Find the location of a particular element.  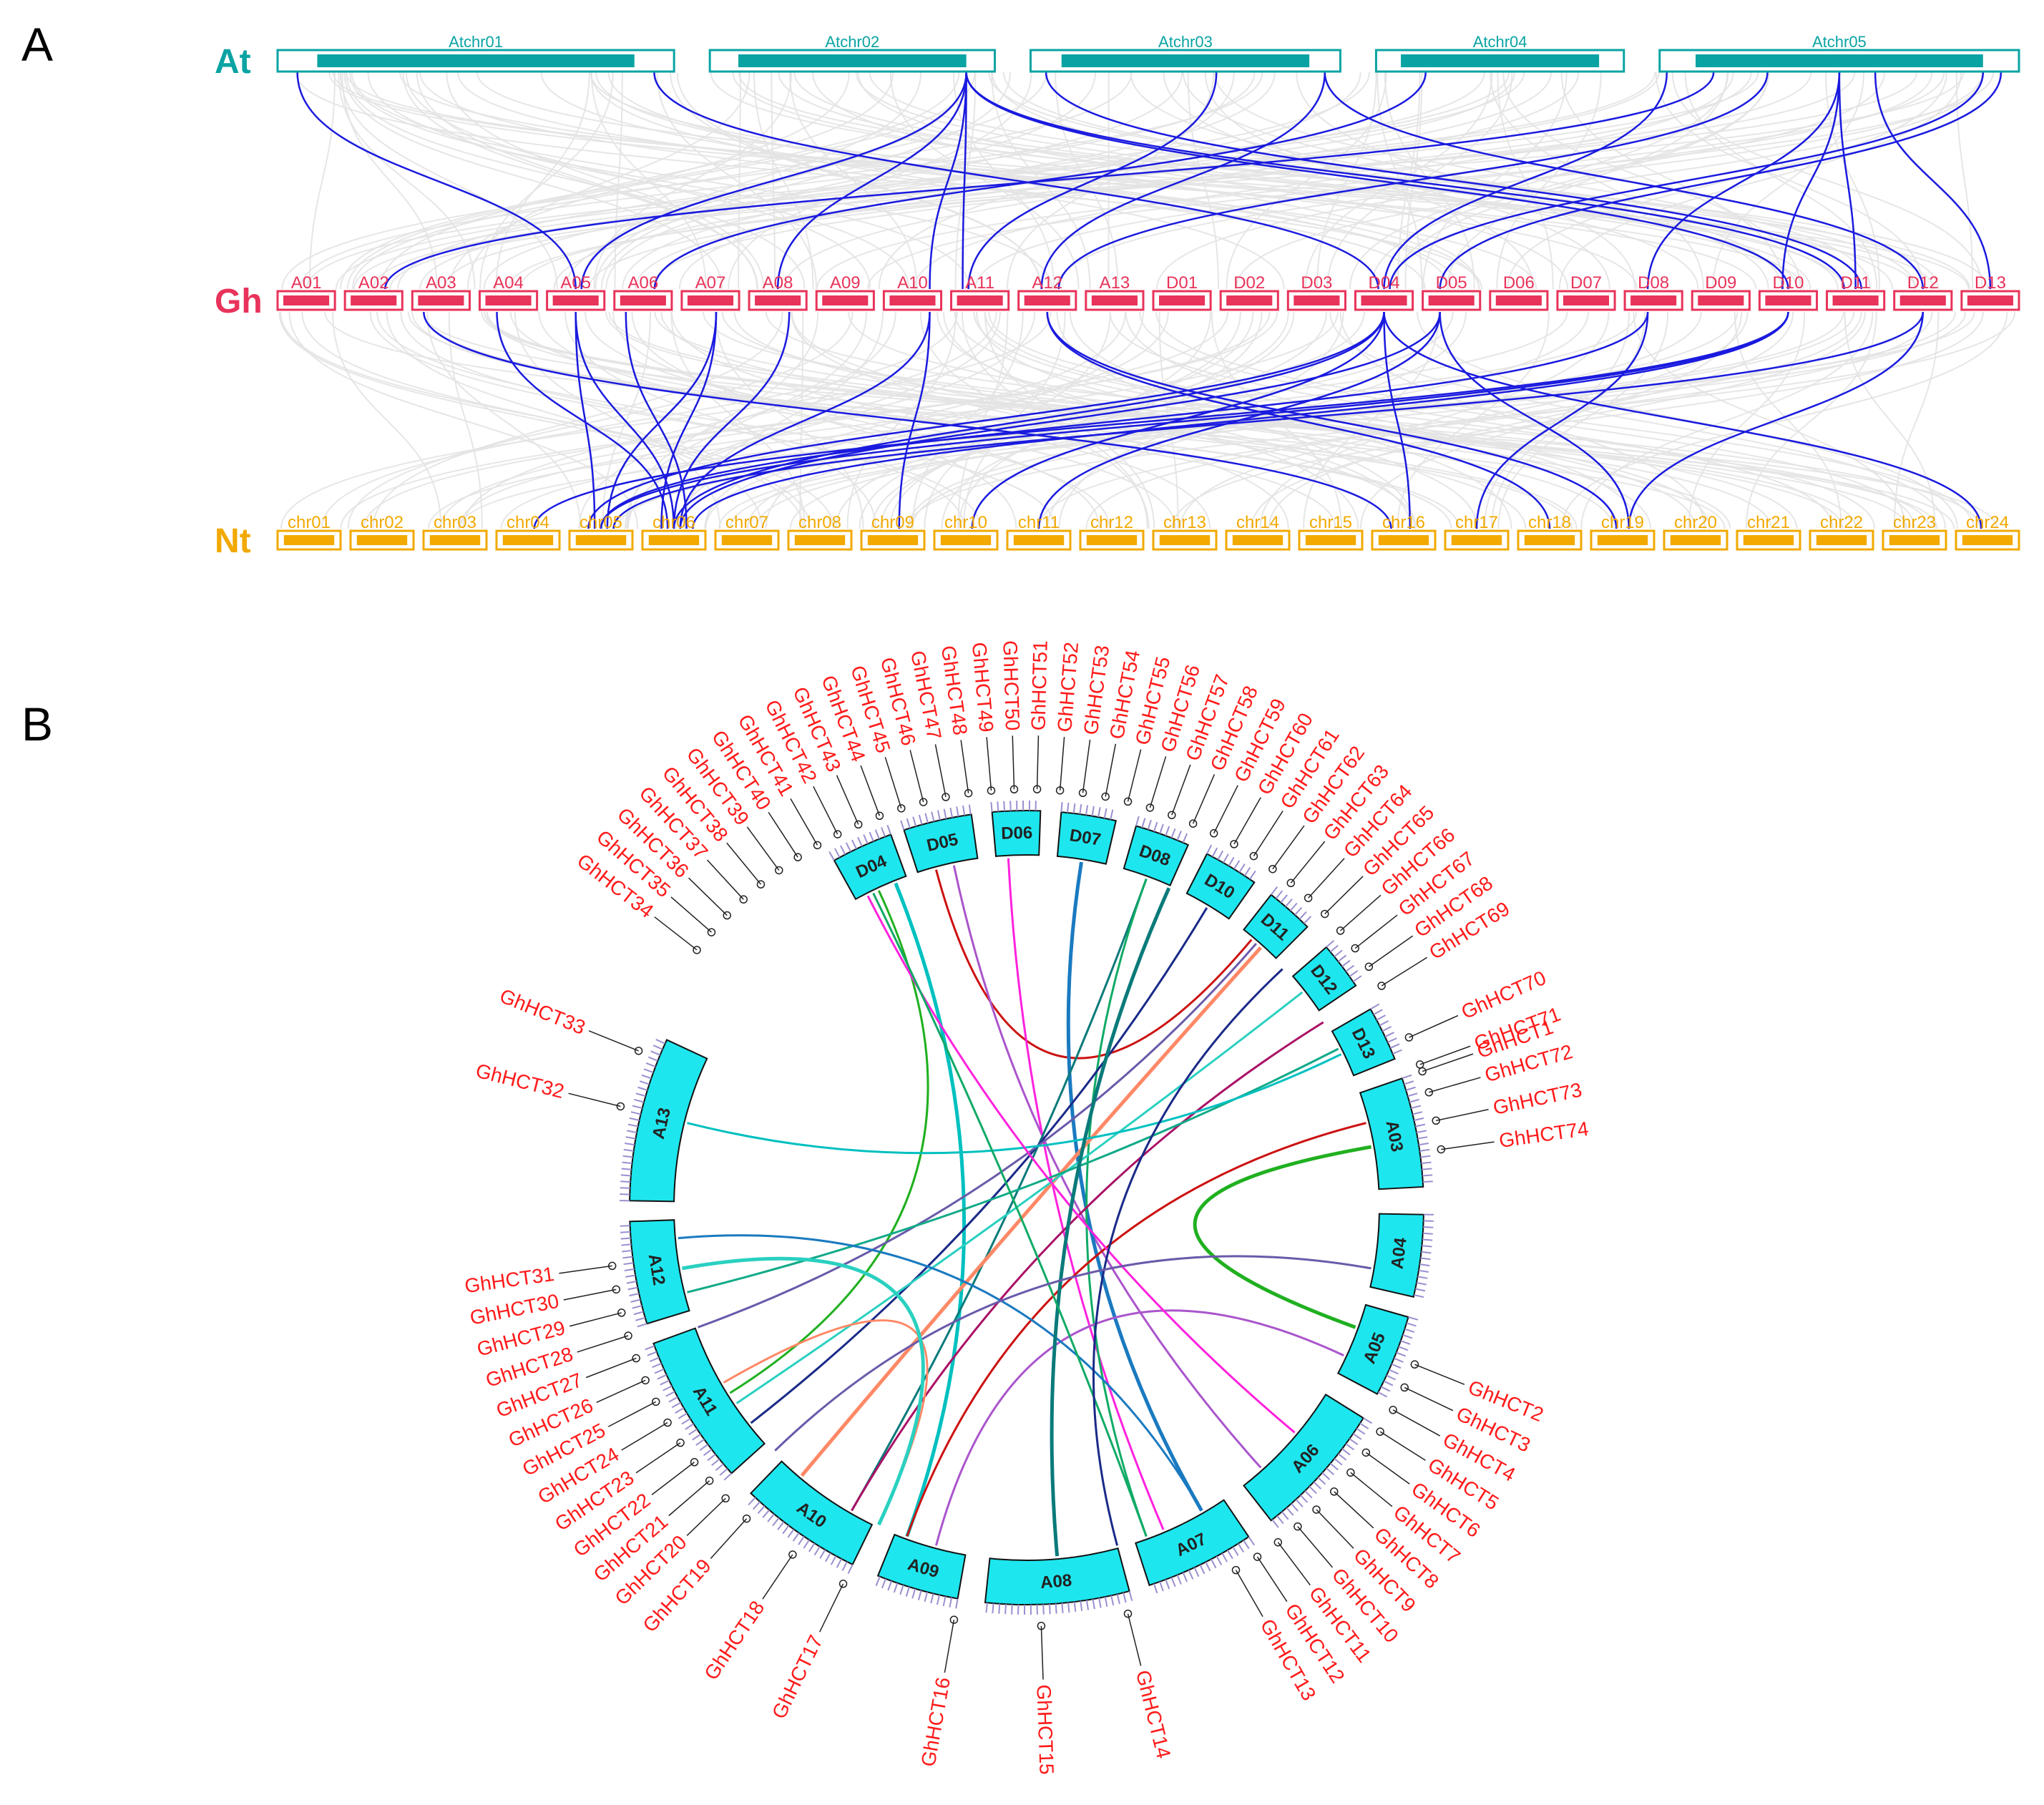

chromosome-label: chr09 is located at coordinates (893, 522).